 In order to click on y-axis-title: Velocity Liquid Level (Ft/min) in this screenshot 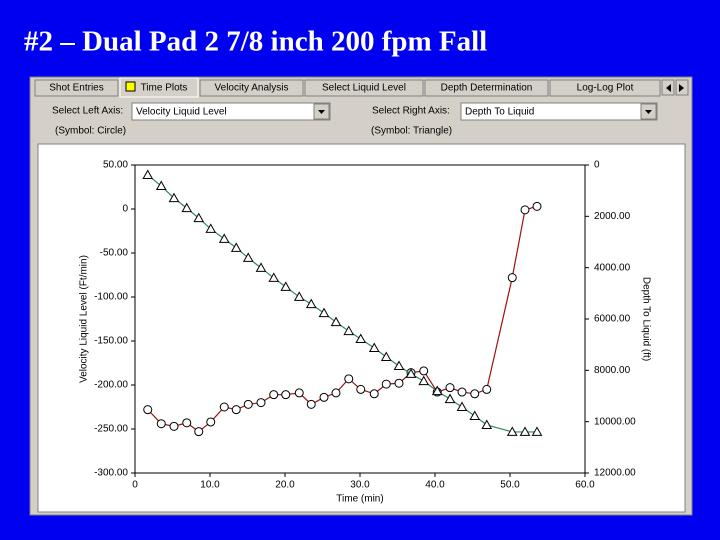, I will do `click(84, 319)`.